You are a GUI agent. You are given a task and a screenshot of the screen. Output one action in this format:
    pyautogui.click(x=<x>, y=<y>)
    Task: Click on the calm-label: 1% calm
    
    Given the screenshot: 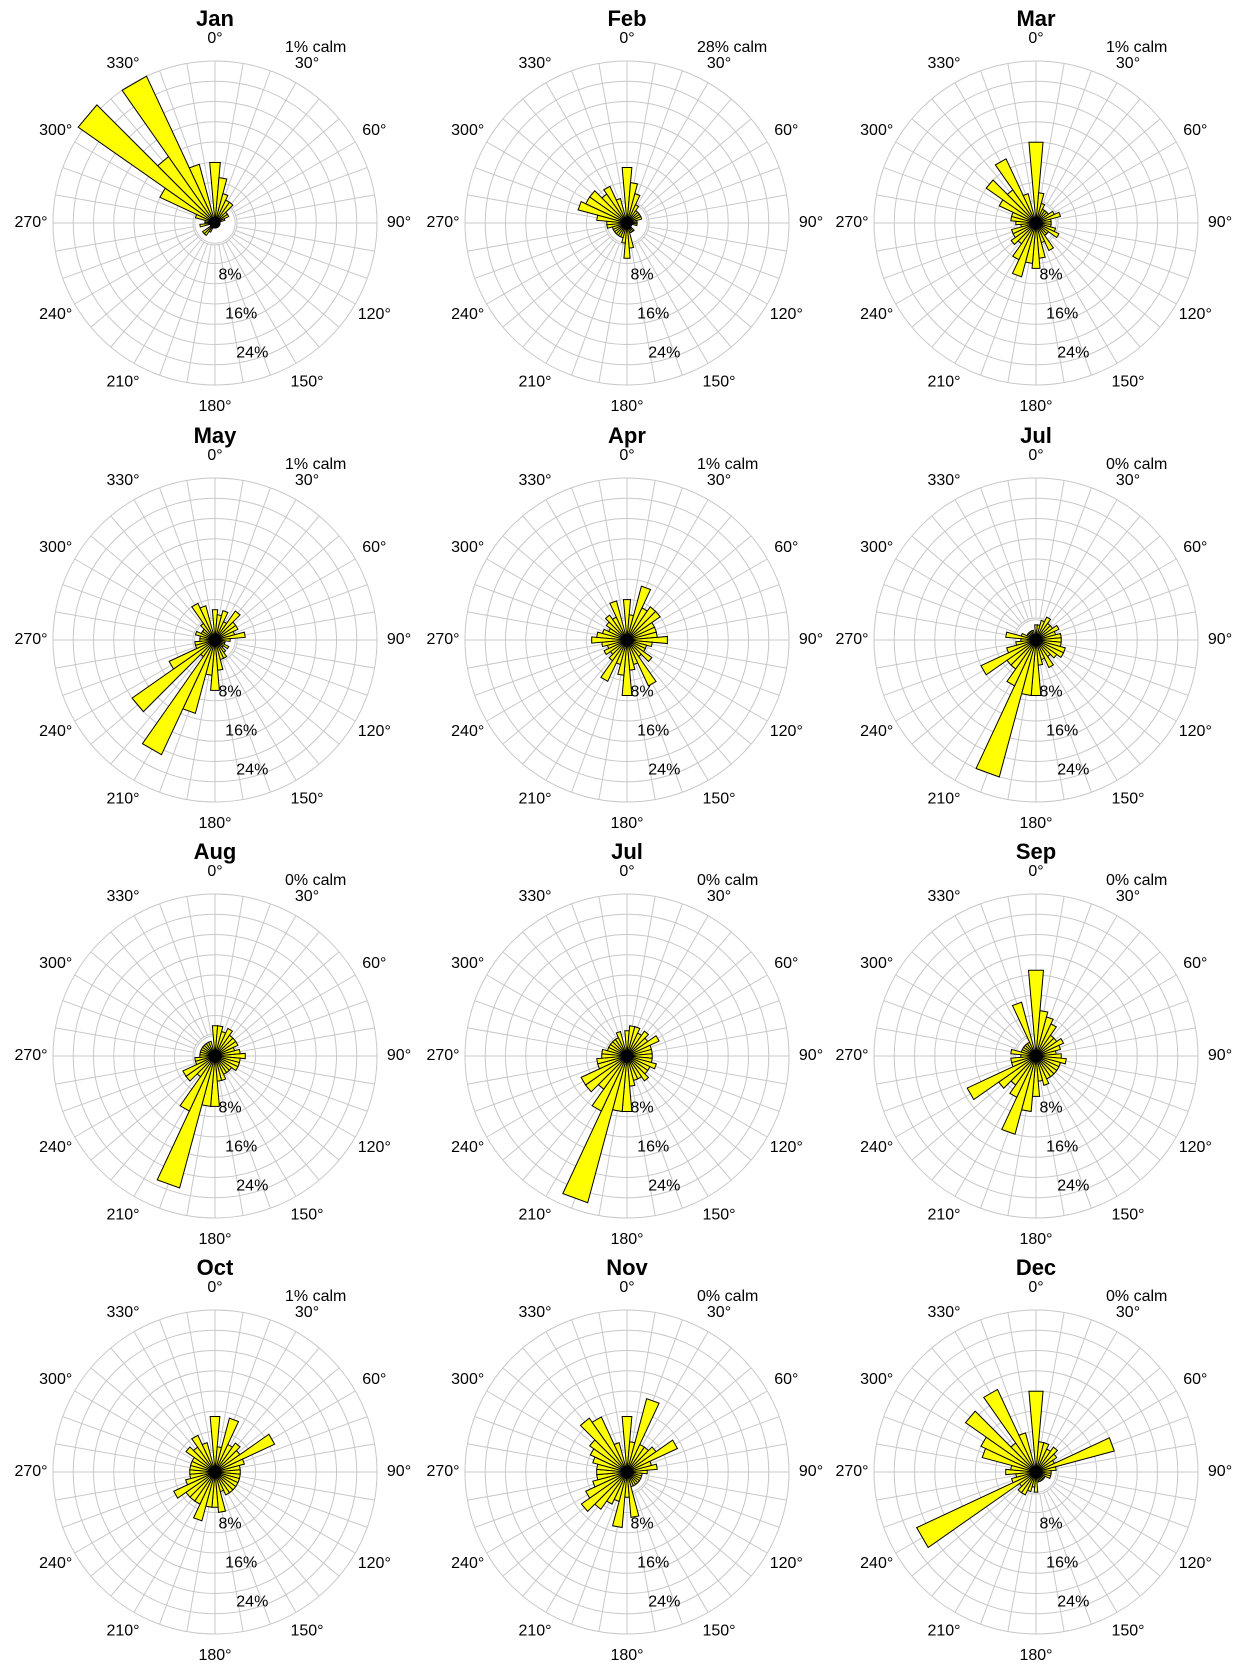 What is the action you would take?
    pyautogui.click(x=315, y=47)
    